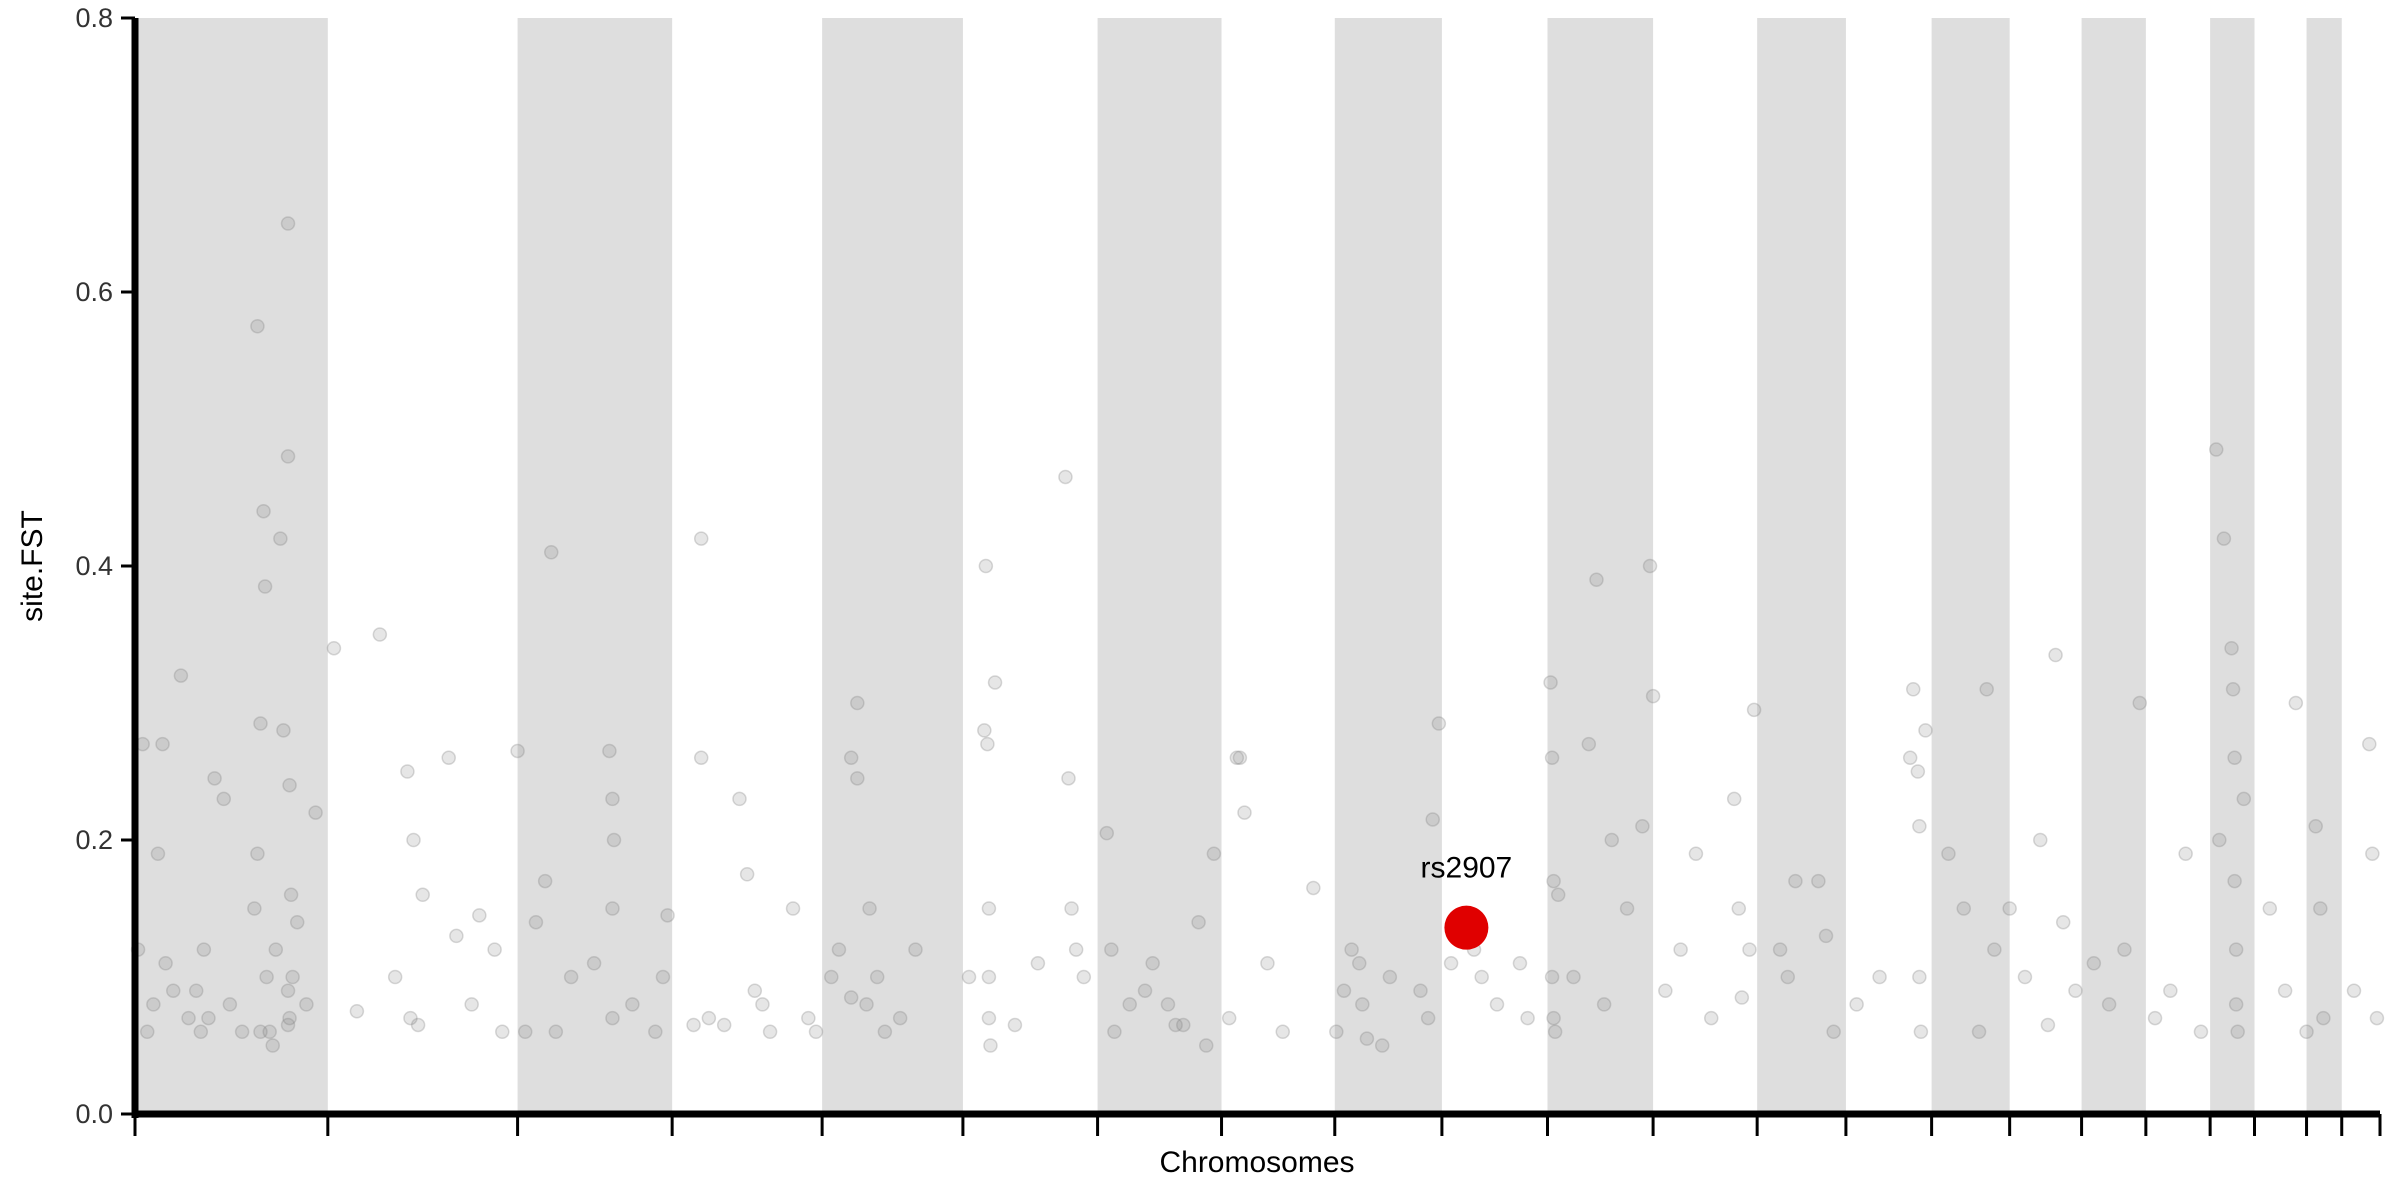 This screenshot has height=1200, width=2400. Describe the element at coordinates (94, 840) in the screenshot. I see `y-tick-label: 0.2` at that location.